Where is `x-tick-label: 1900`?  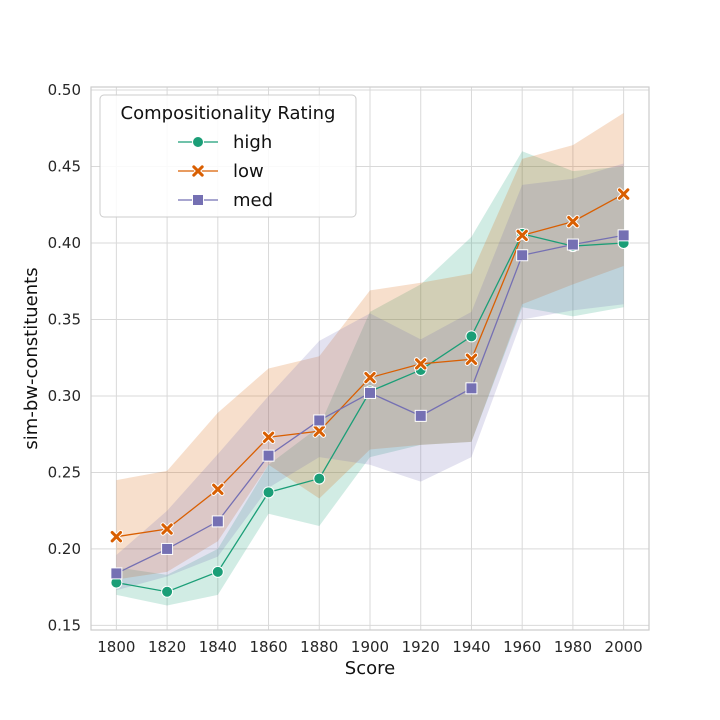 x-tick-label: 1900 is located at coordinates (370, 647).